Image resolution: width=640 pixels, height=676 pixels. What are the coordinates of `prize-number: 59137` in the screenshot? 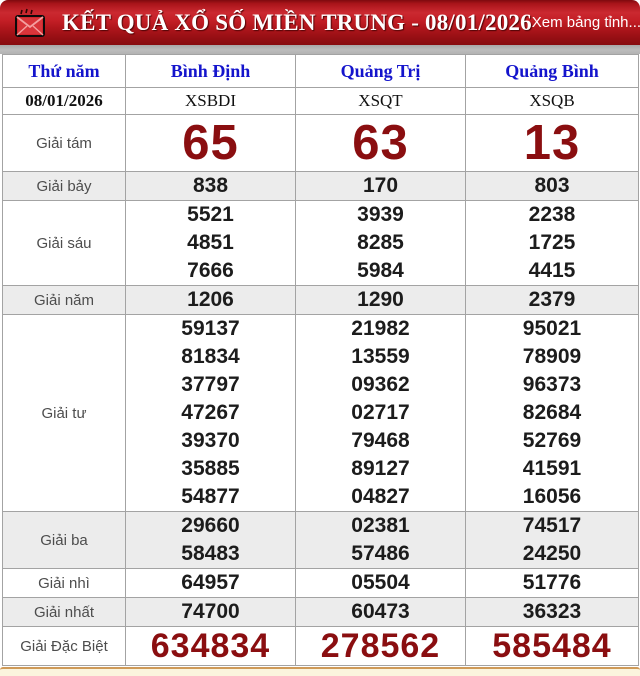 It's located at (210, 328).